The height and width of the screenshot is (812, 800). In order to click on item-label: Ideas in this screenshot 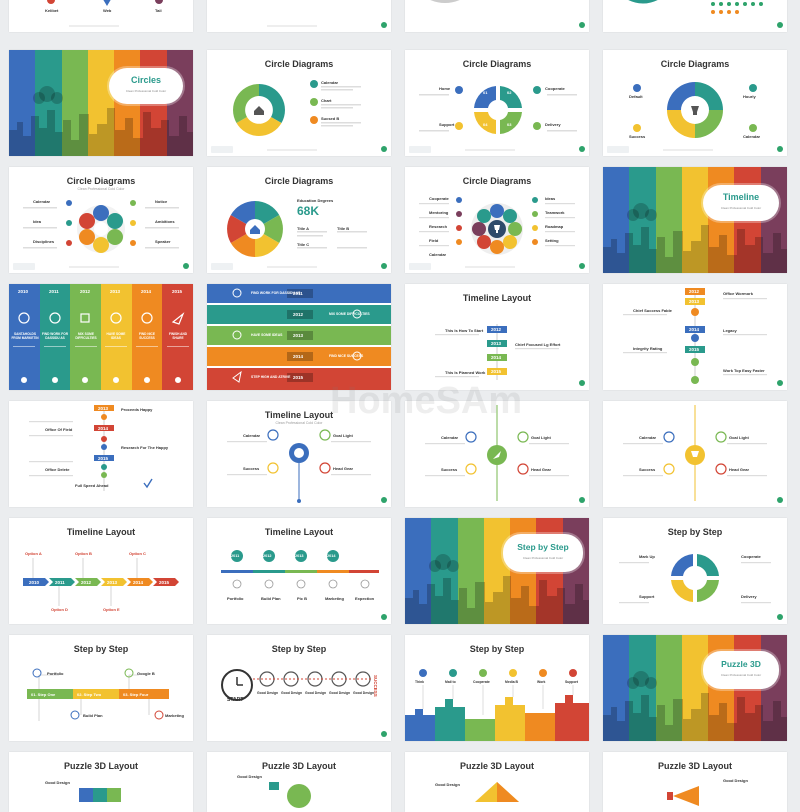, I will do `click(550, 198)`.